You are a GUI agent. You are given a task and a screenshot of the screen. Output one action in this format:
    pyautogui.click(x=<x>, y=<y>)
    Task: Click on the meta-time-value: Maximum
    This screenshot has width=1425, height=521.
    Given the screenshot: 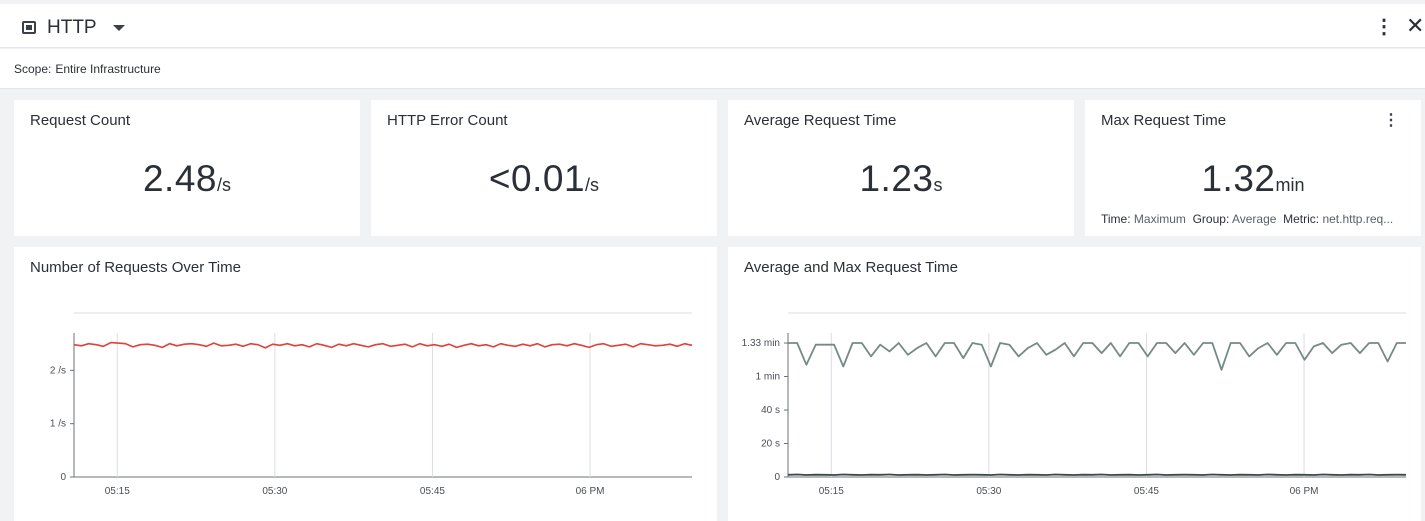 What is the action you would take?
    pyautogui.click(x=1159, y=219)
    